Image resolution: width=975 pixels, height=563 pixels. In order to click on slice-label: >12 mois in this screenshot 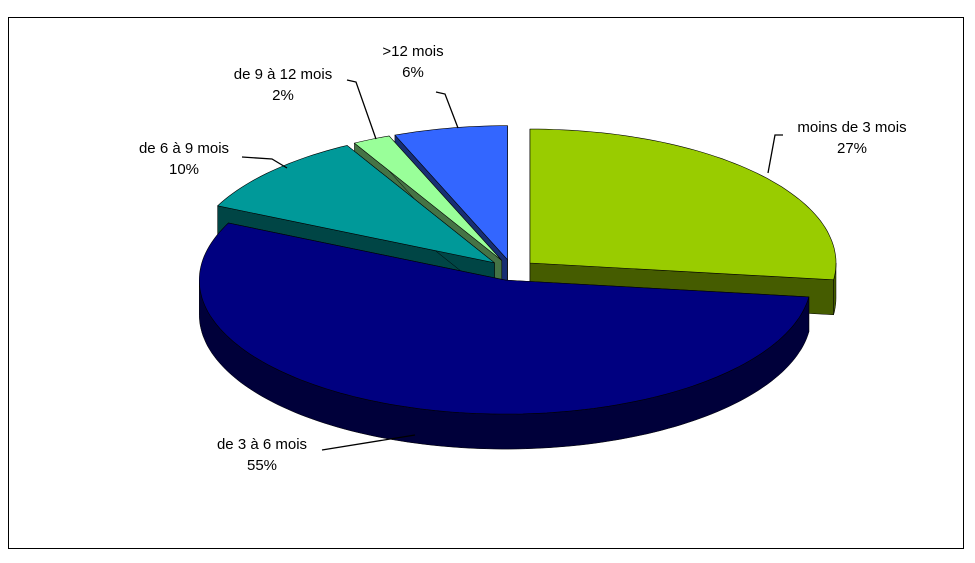, I will do `click(412, 51)`.